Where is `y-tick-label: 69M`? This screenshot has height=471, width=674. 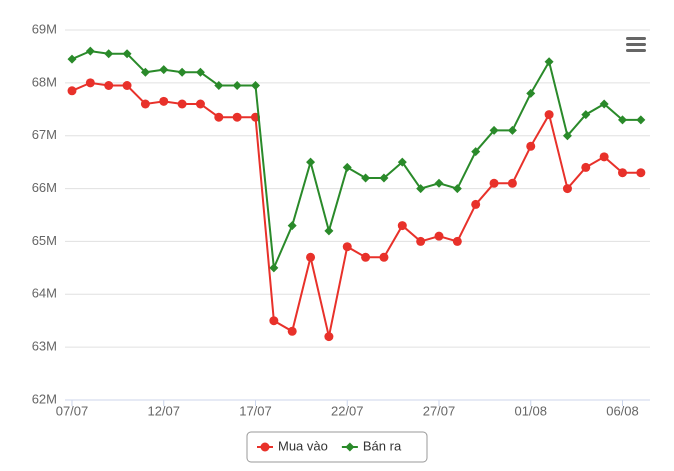
y-tick-label: 69M is located at coordinates (44, 28).